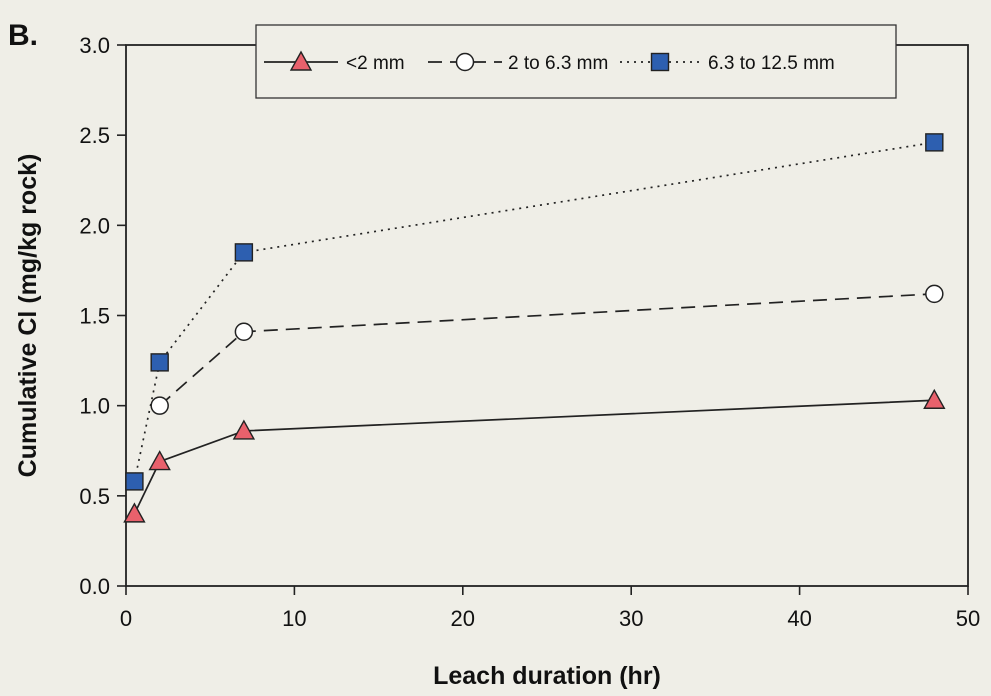 Image resolution: width=991 pixels, height=696 pixels. I want to click on legend-label: 6.3 to 12.5 mm, so click(771, 63).